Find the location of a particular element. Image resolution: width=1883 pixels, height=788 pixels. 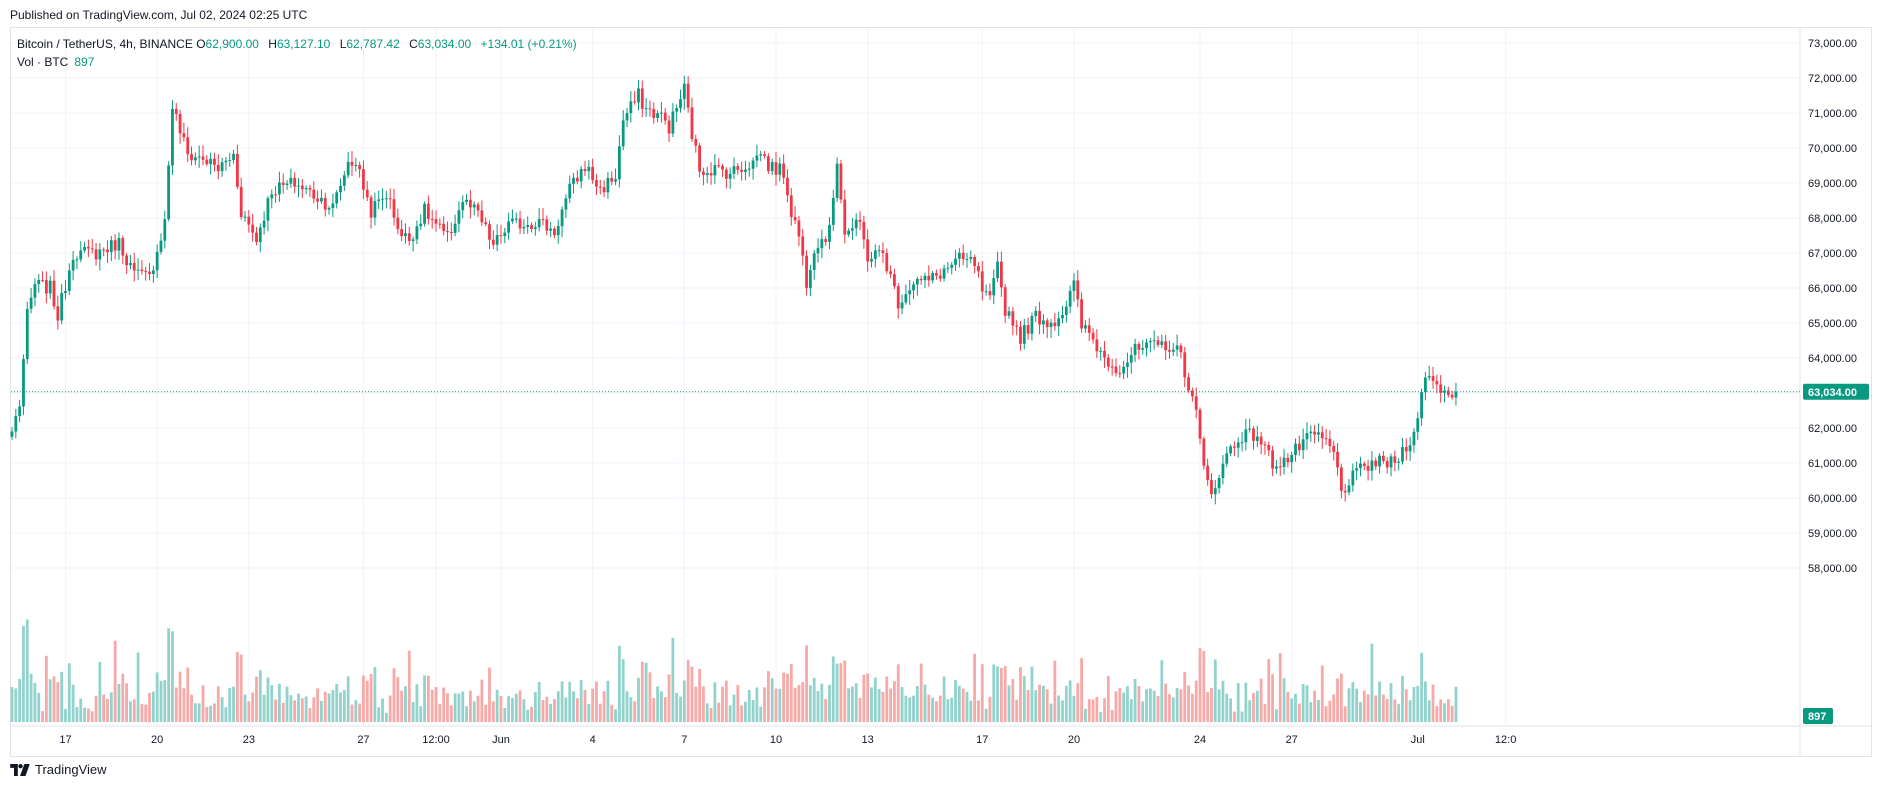

x-tick-label: 24 is located at coordinates (1200, 740).